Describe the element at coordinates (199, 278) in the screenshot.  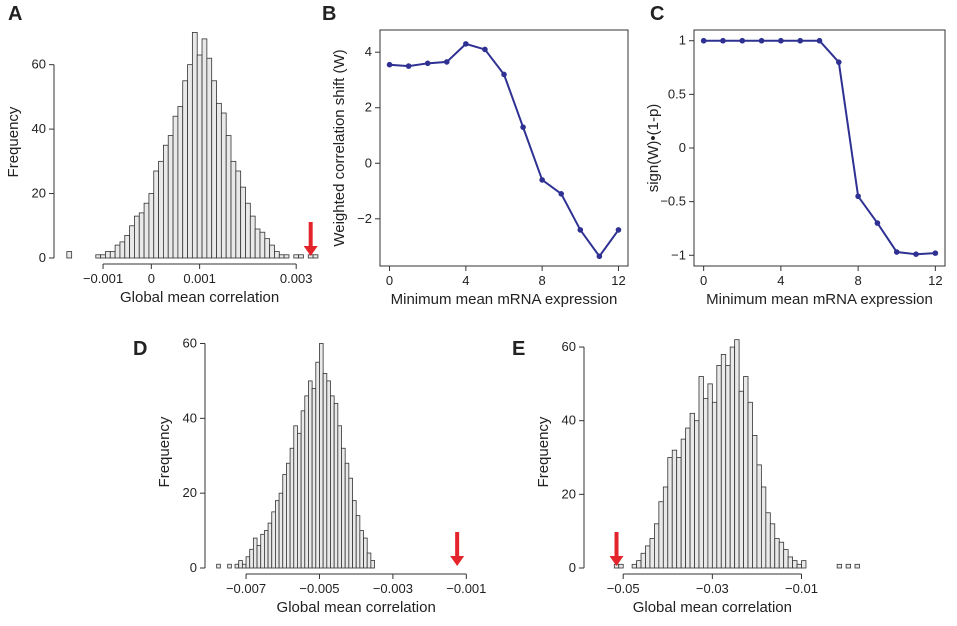
I see `x-tick-label: 0.001` at that location.